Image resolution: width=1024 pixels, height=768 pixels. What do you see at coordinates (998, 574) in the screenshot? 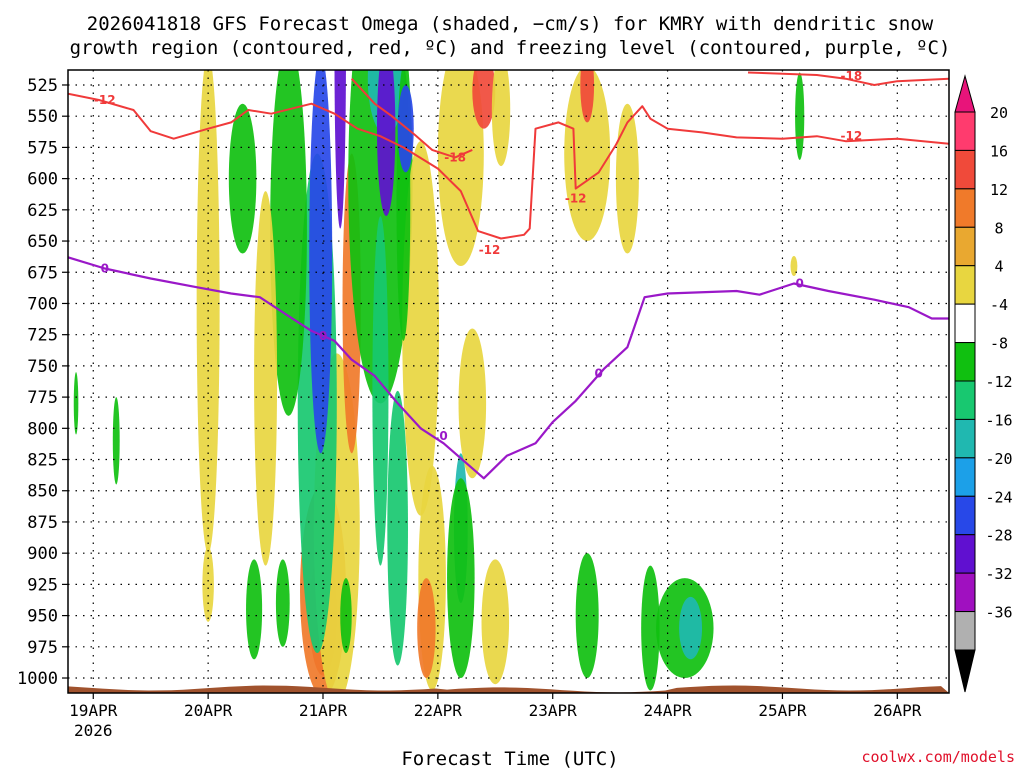
I see `colorbar-label: -32` at bounding box center [998, 574].